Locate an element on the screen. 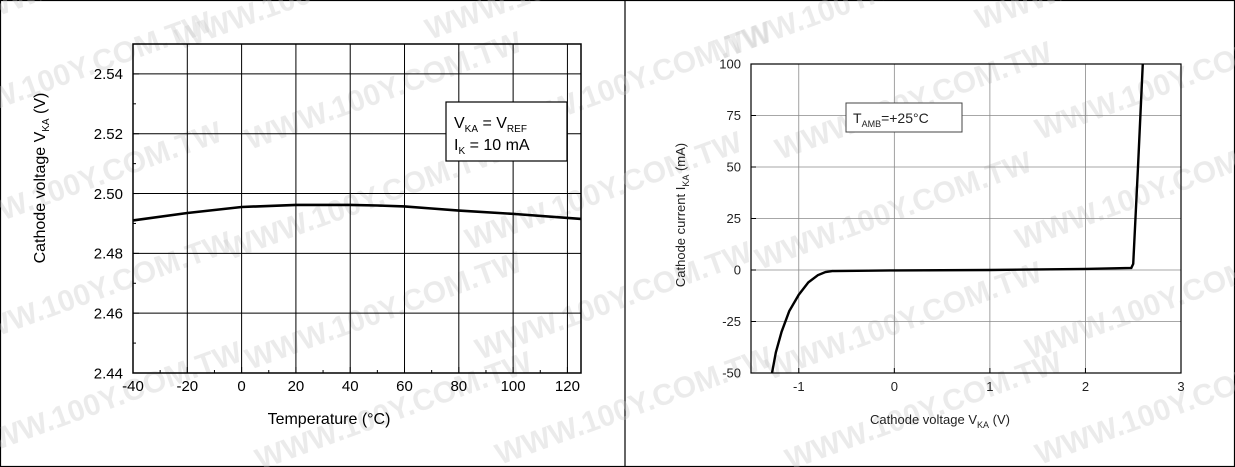 Image resolution: width=1235 pixels, height=467 pixels. x-tick-label: 60 is located at coordinates (404, 386).